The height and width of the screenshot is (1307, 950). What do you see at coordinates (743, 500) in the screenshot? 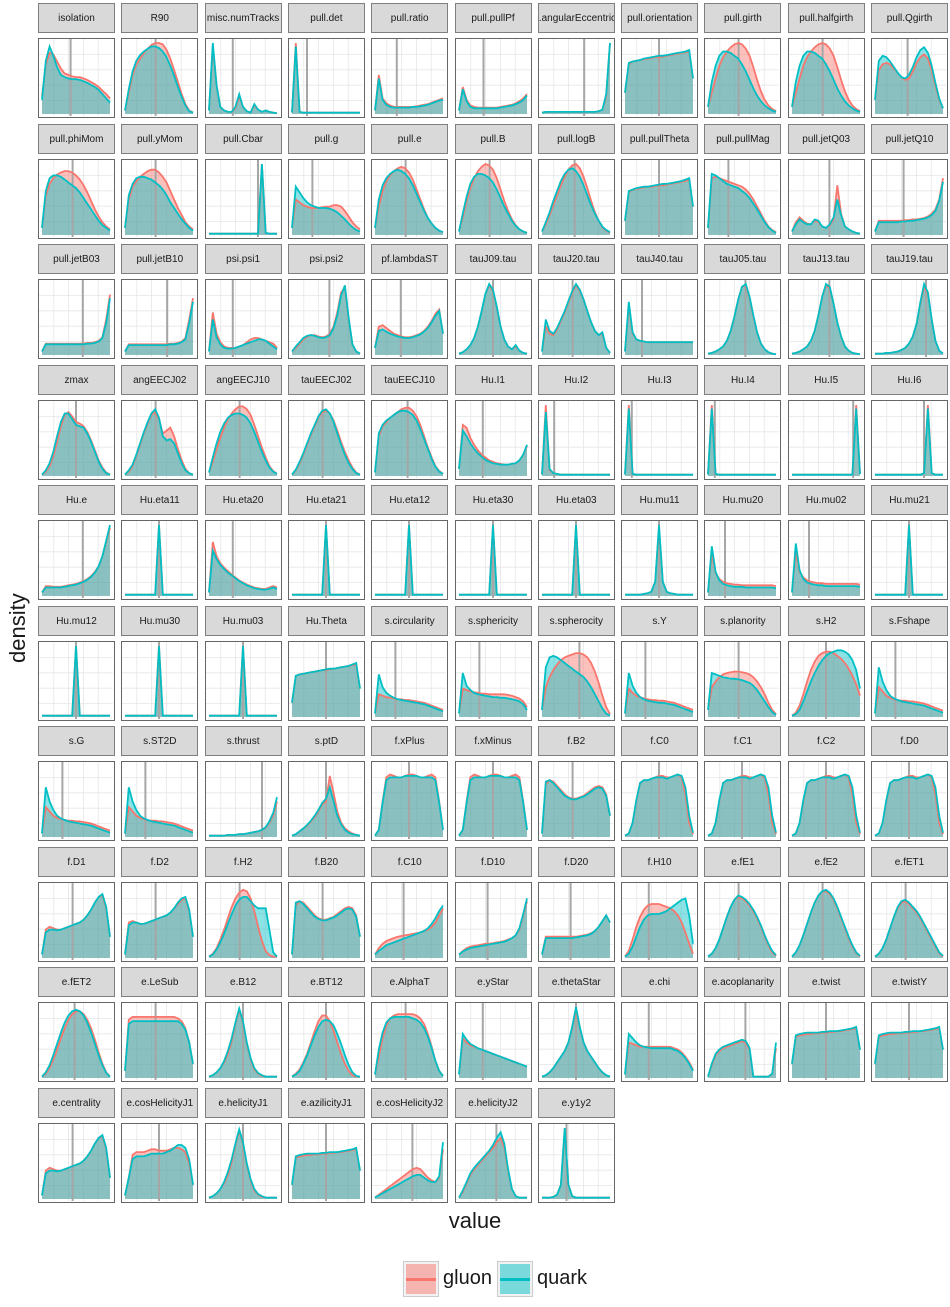
I see `facet-title: Hu.mu20` at bounding box center [743, 500].